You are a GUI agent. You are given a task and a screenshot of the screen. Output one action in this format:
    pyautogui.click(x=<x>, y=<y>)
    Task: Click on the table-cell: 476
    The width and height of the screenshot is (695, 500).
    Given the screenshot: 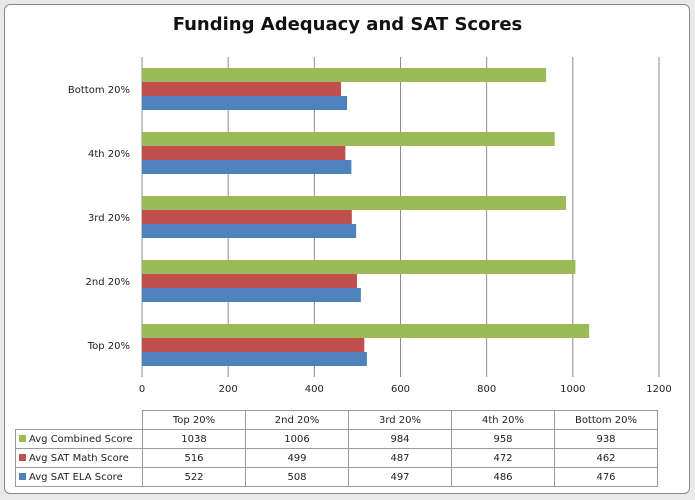 What is the action you would take?
    pyautogui.click(x=606, y=477)
    